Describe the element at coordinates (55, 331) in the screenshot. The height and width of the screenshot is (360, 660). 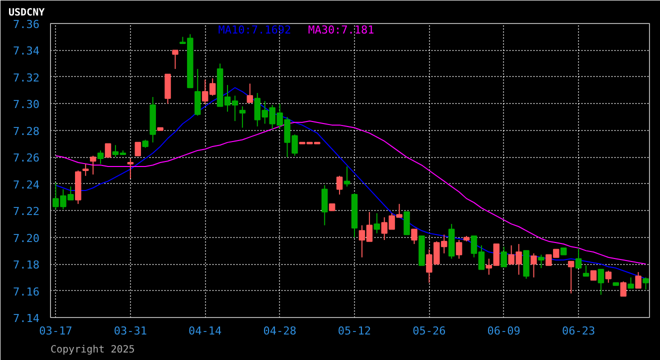
I see `x-tick-label: 03-17` at that location.